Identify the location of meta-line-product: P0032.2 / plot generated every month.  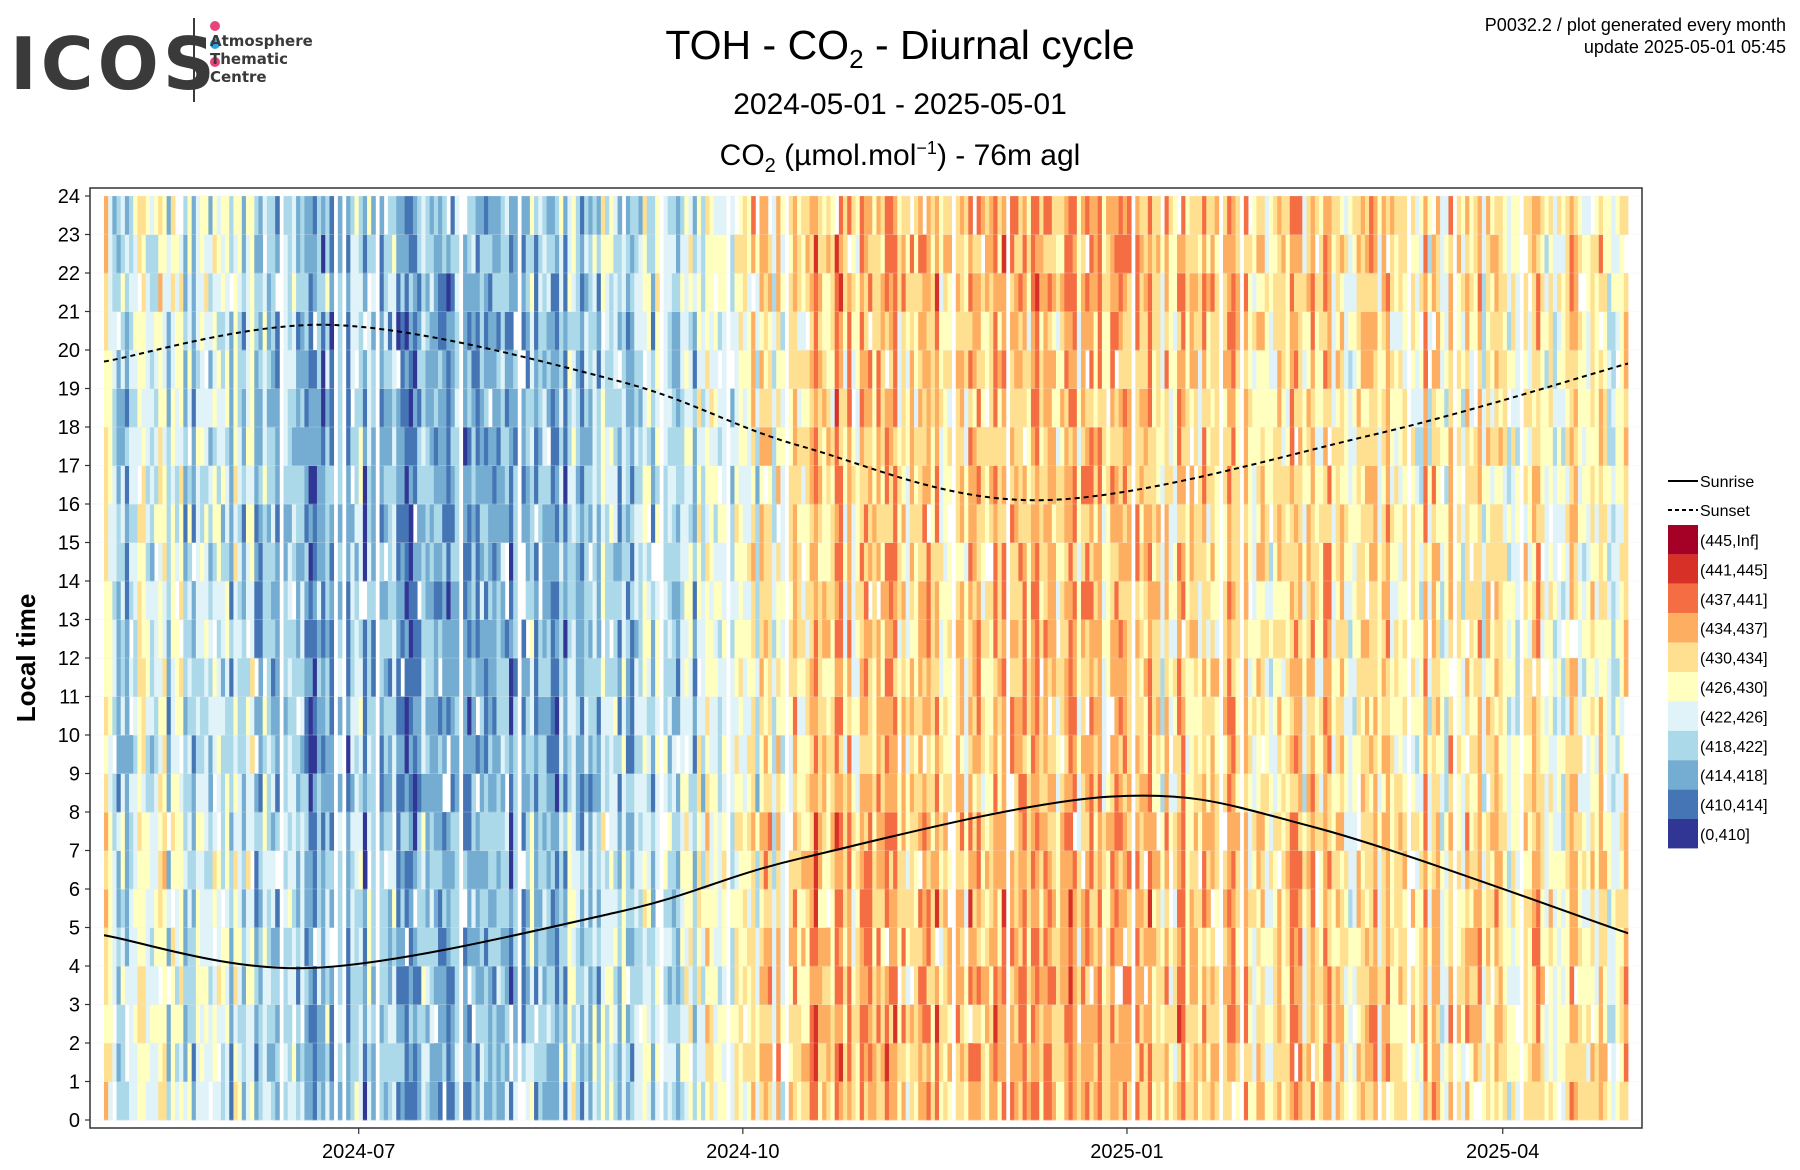
(1635, 25).